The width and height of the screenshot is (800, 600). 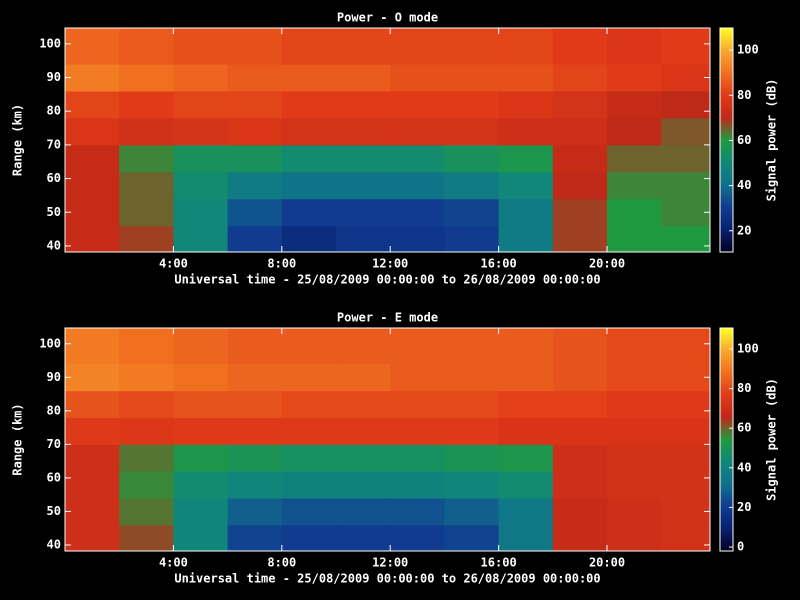 I want to click on panel-title: Power - O mode, so click(x=387, y=18).